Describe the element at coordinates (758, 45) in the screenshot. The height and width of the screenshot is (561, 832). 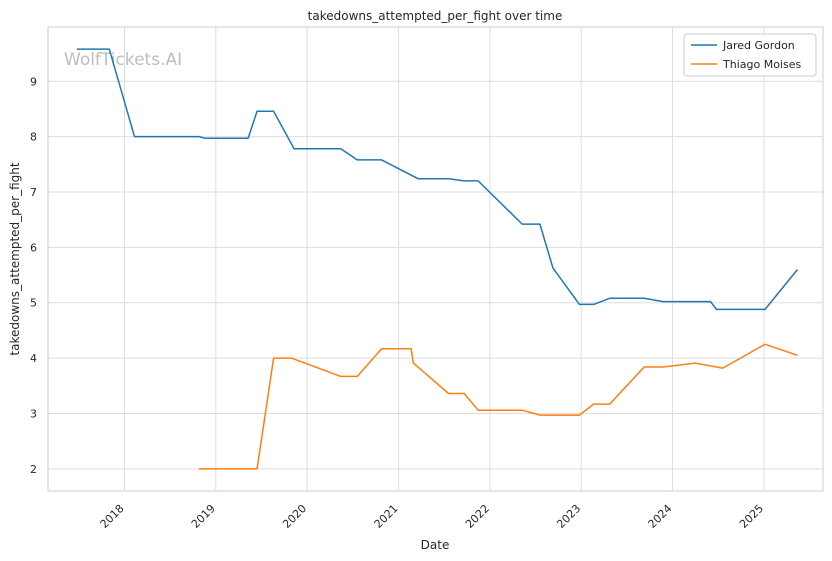
I see `legend-label-jared-gordon: Jared Gordon` at that location.